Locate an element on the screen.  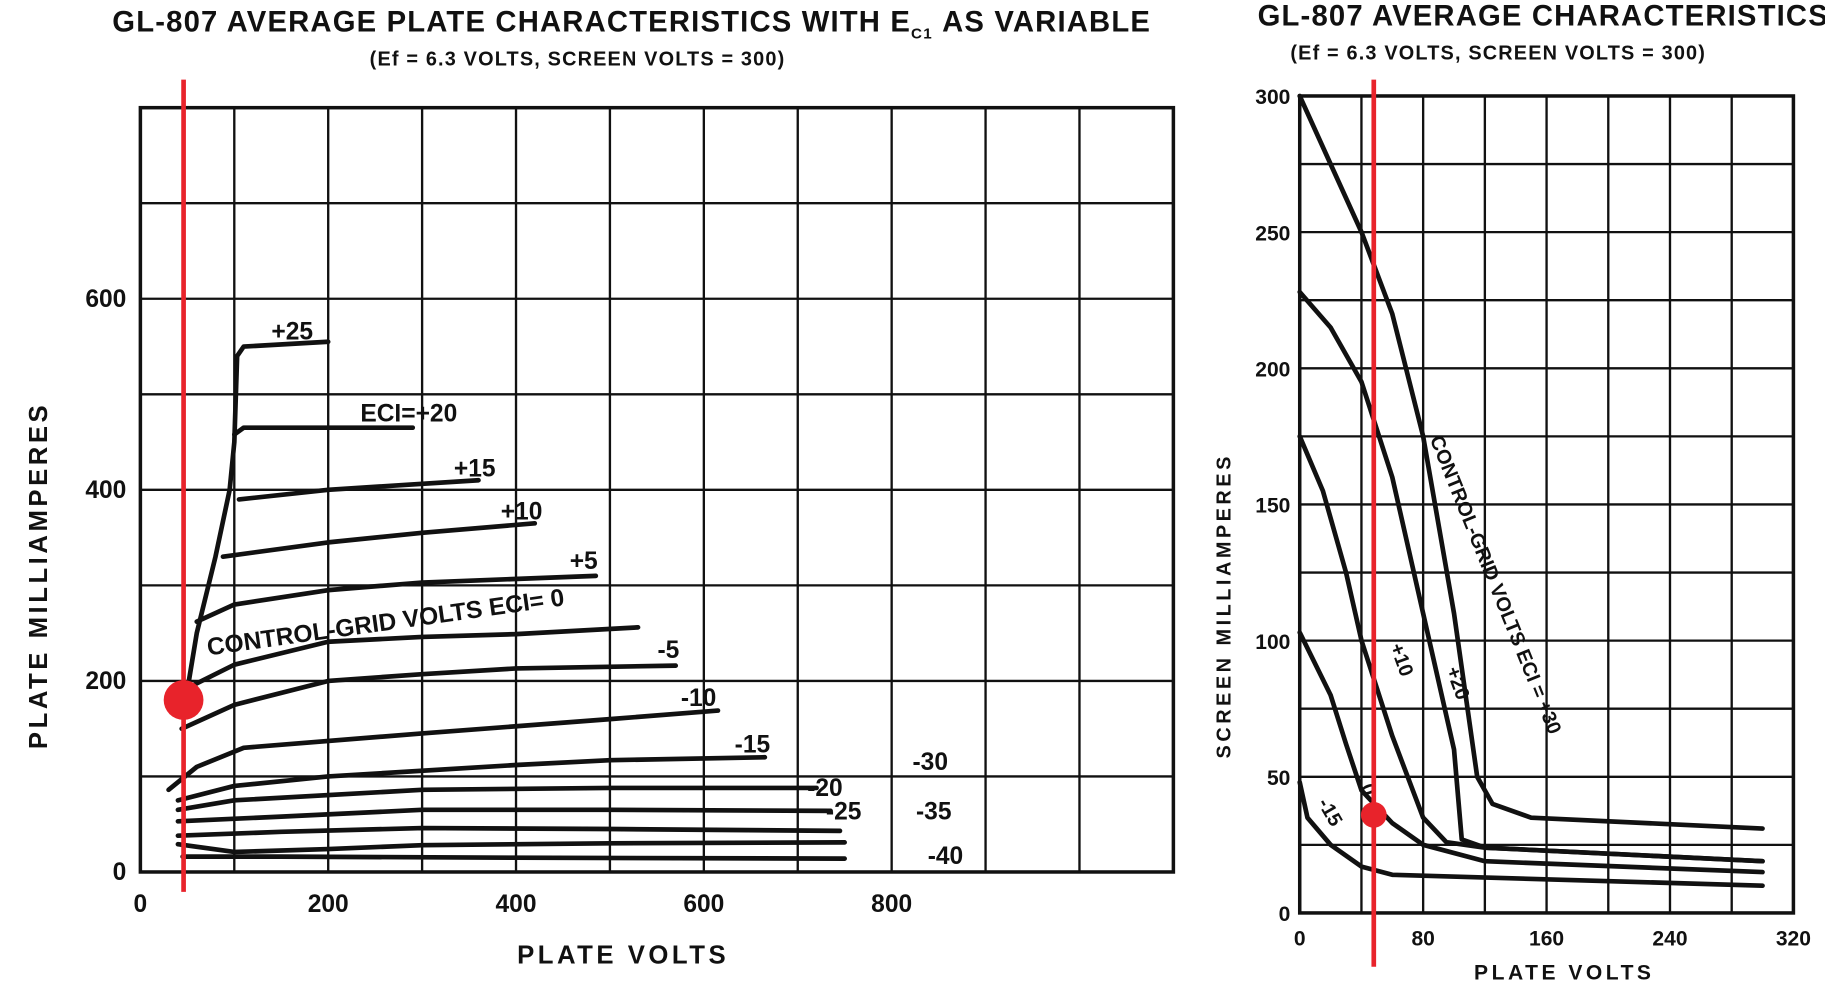
x-tick-label: 800 is located at coordinates (891, 904).